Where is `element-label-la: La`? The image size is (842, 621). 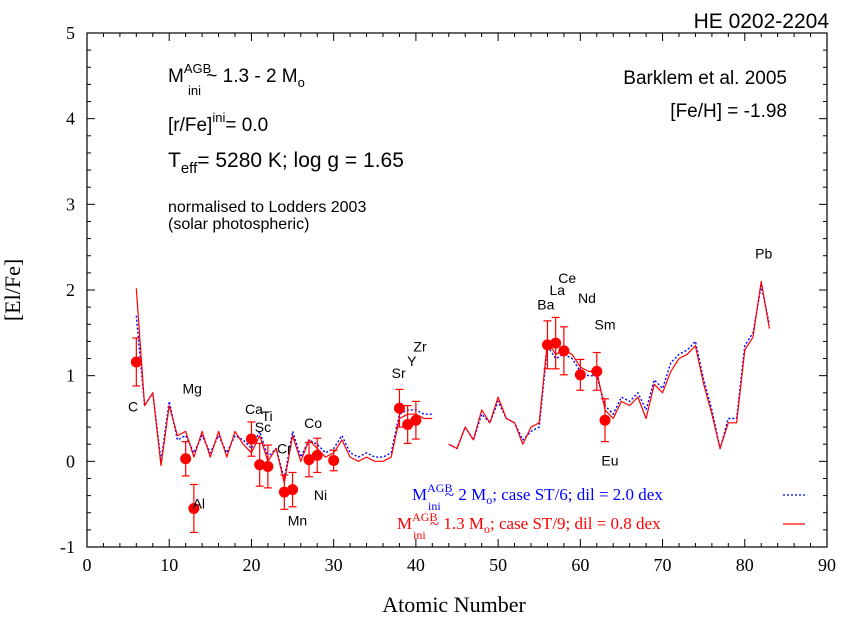
element-label-la: La is located at coordinates (558, 290).